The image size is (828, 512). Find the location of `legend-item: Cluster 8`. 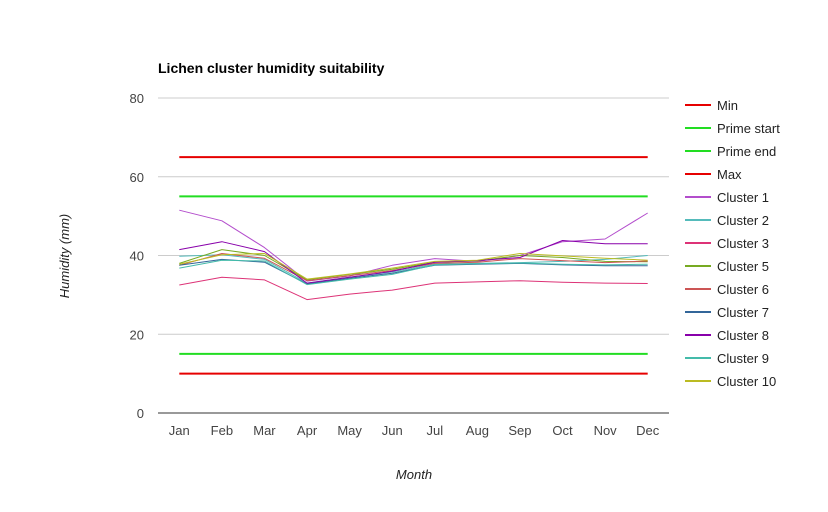

legend-item: Cluster 8 is located at coordinates (727, 335).